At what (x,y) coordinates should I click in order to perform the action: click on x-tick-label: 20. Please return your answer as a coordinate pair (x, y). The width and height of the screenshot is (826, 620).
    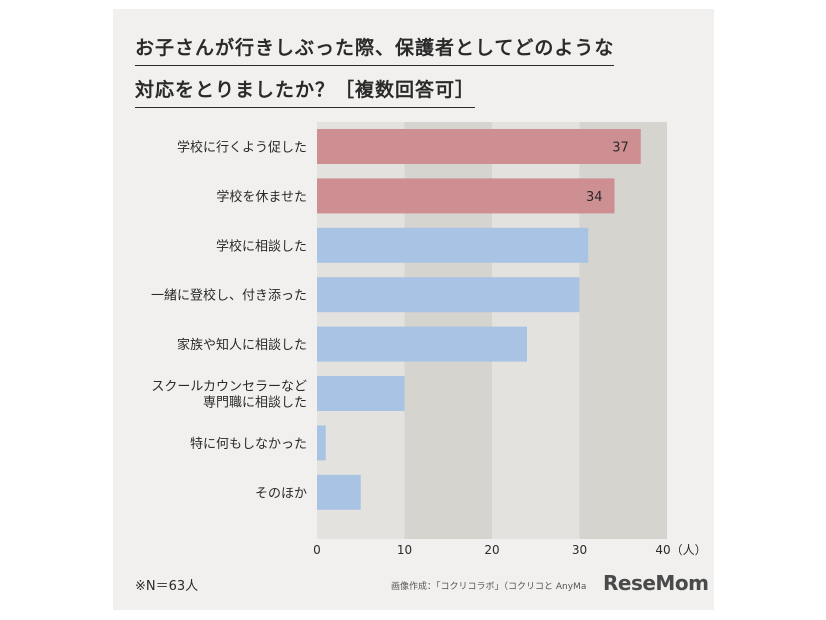
    Looking at the image, I should click on (491, 550).